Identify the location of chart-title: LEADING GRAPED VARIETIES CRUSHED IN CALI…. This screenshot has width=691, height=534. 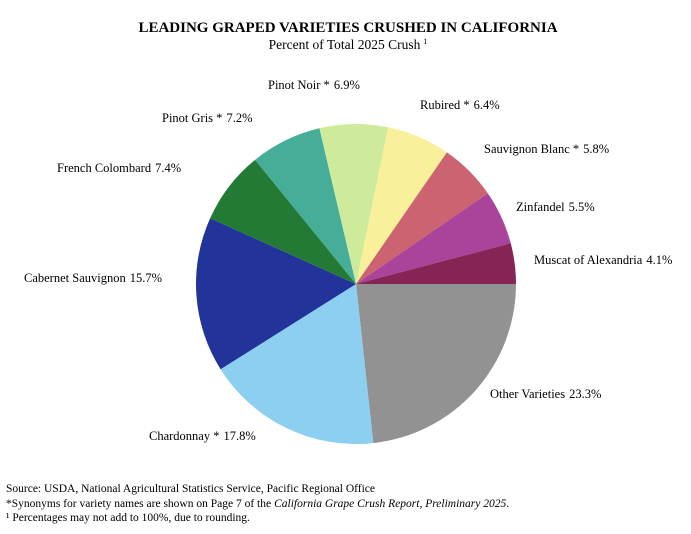
(347, 28).